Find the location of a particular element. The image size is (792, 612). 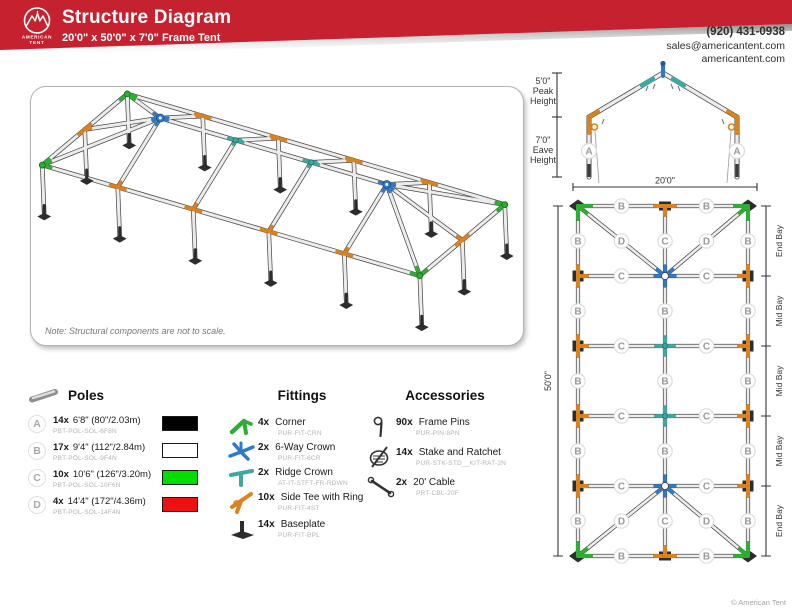

header-banner is located at coordinates (396, 28).